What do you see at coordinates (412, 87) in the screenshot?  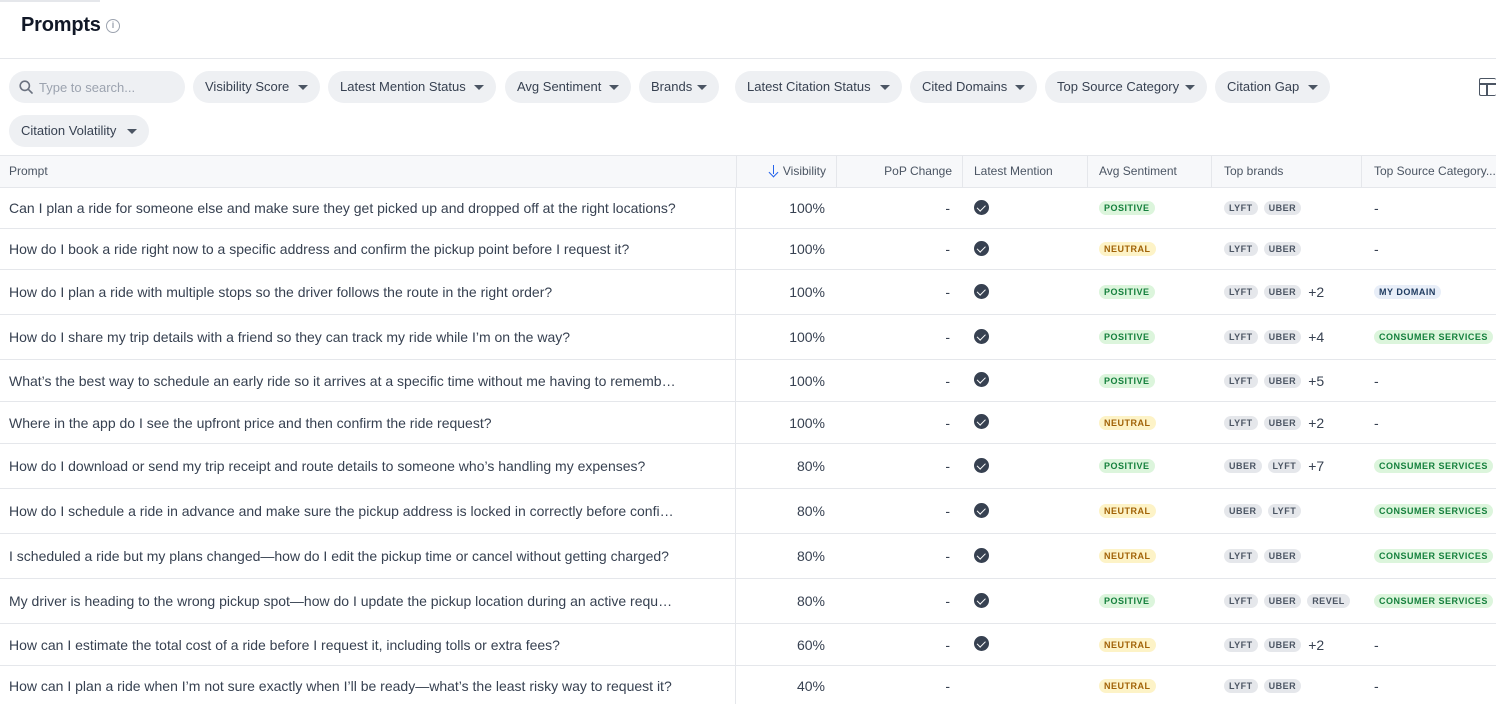 I see `filter-latest-mention-status: Latest Mention Status` at bounding box center [412, 87].